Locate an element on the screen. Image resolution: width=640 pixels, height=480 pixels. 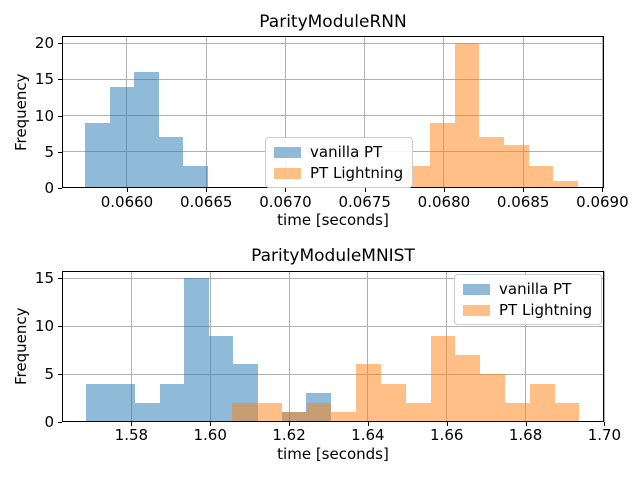
chart-title: ParityModuleRNN is located at coordinates (333, 22).